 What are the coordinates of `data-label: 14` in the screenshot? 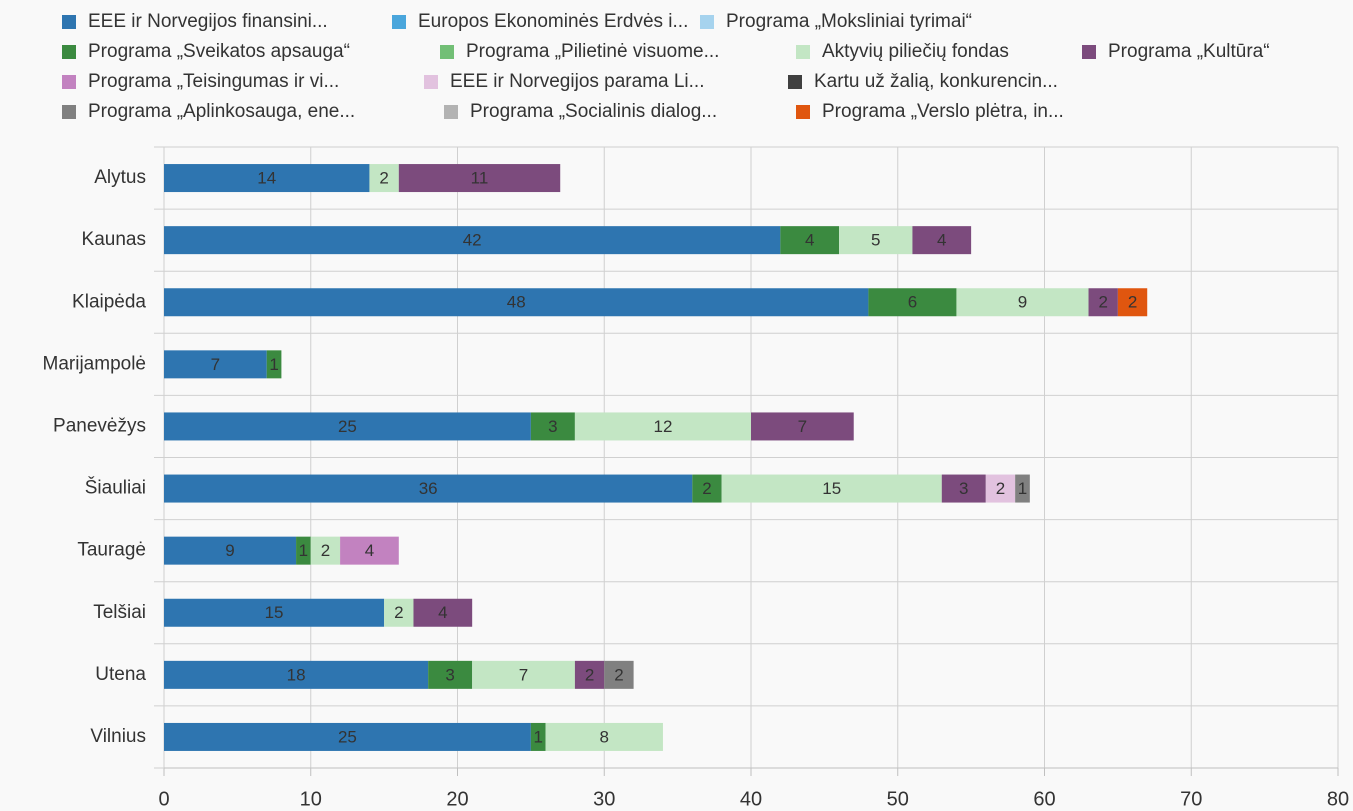 It's located at (266, 178).